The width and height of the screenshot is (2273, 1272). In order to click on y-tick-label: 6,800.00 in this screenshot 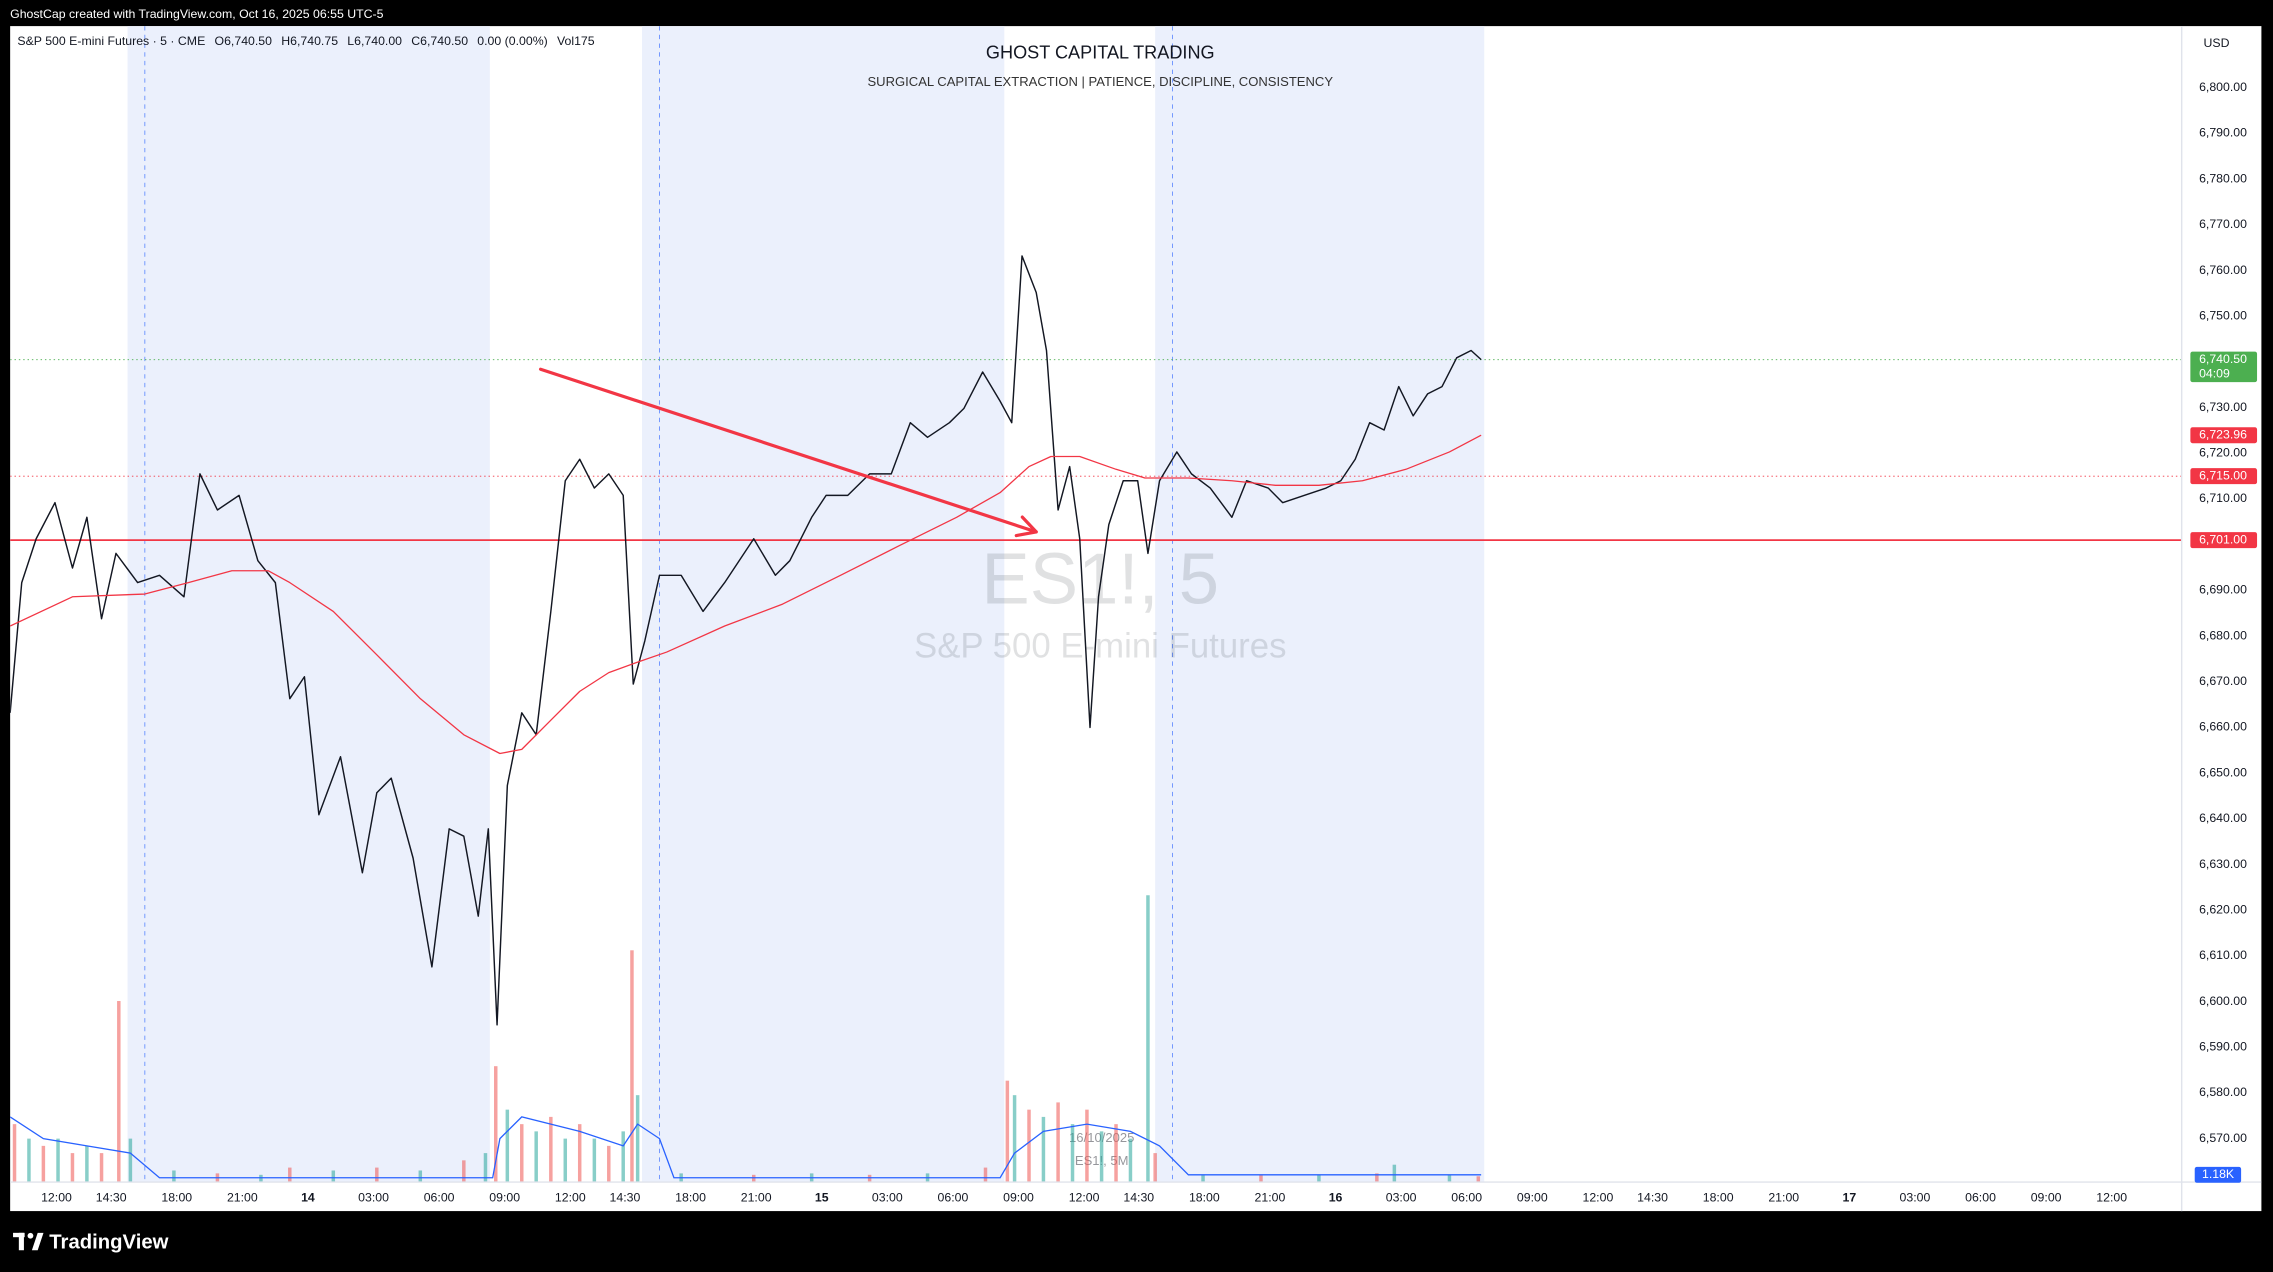, I will do `click(2223, 87)`.